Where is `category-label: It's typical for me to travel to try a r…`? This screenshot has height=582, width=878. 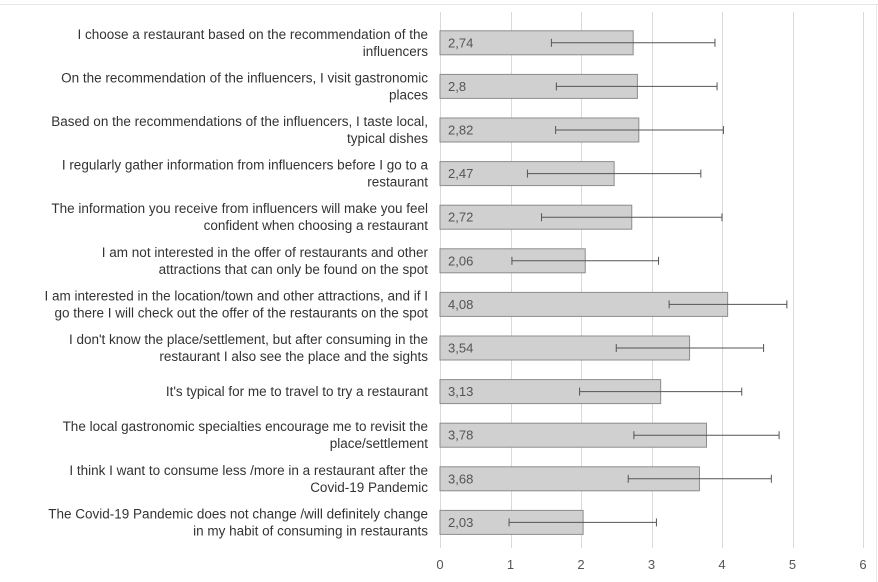
category-label: It's typical for me to travel to try a r… is located at coordinates (297, 391).